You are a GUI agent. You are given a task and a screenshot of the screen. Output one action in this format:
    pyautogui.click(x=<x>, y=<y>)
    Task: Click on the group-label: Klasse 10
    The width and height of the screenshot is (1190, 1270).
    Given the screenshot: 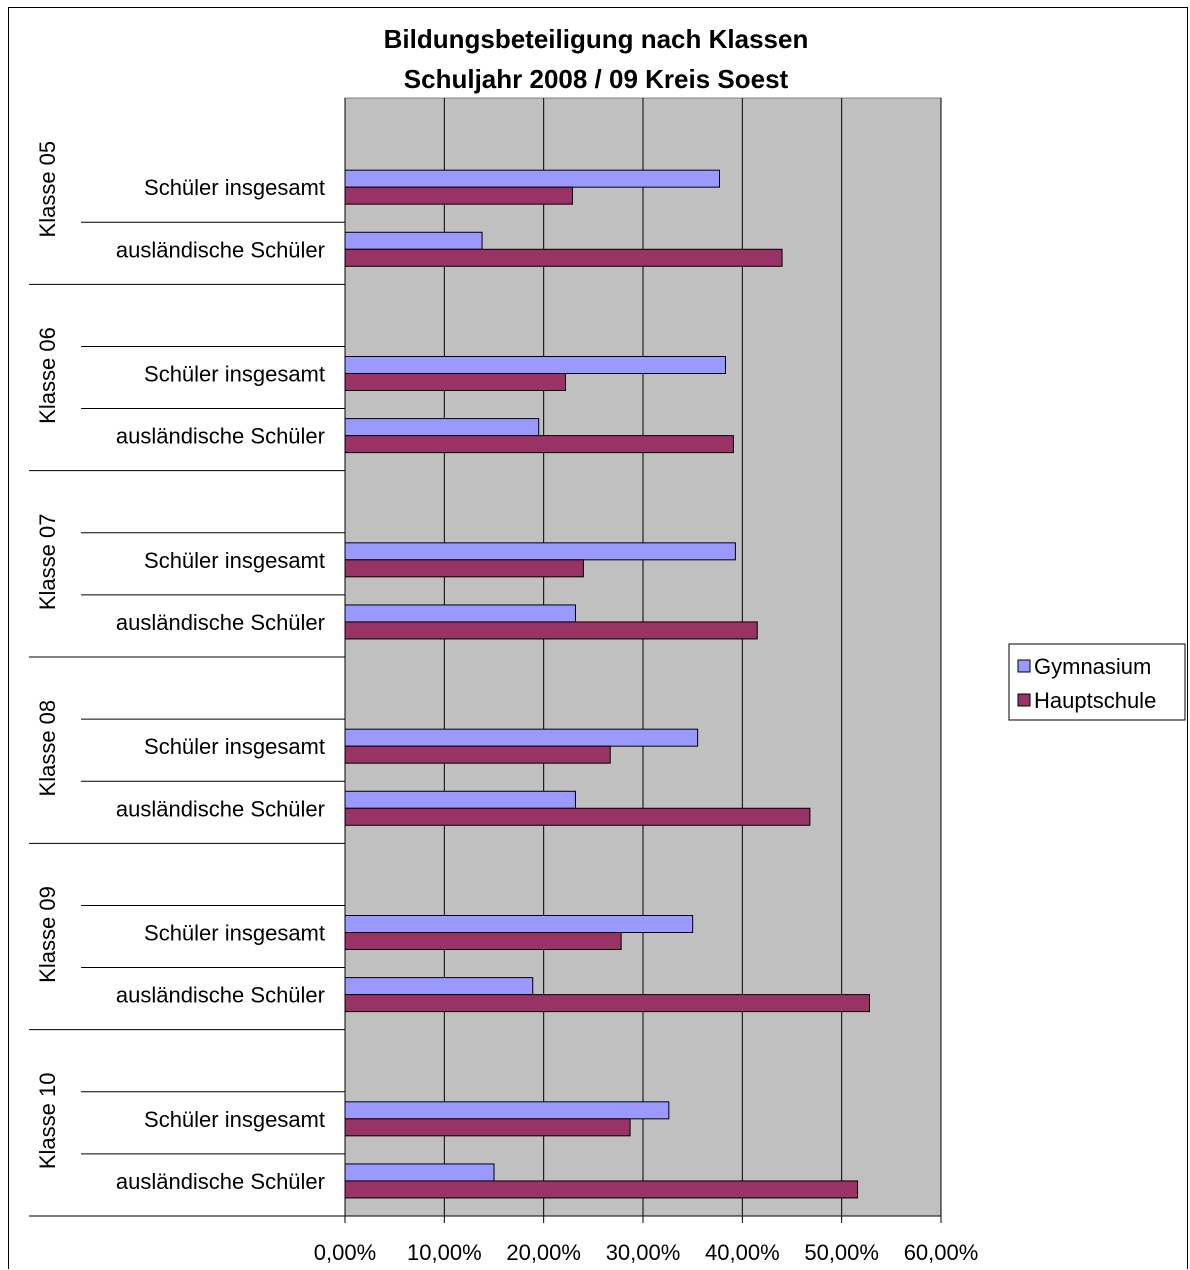 What is the action you would take?
    pyautogui.click(x=47, y=1121)
    